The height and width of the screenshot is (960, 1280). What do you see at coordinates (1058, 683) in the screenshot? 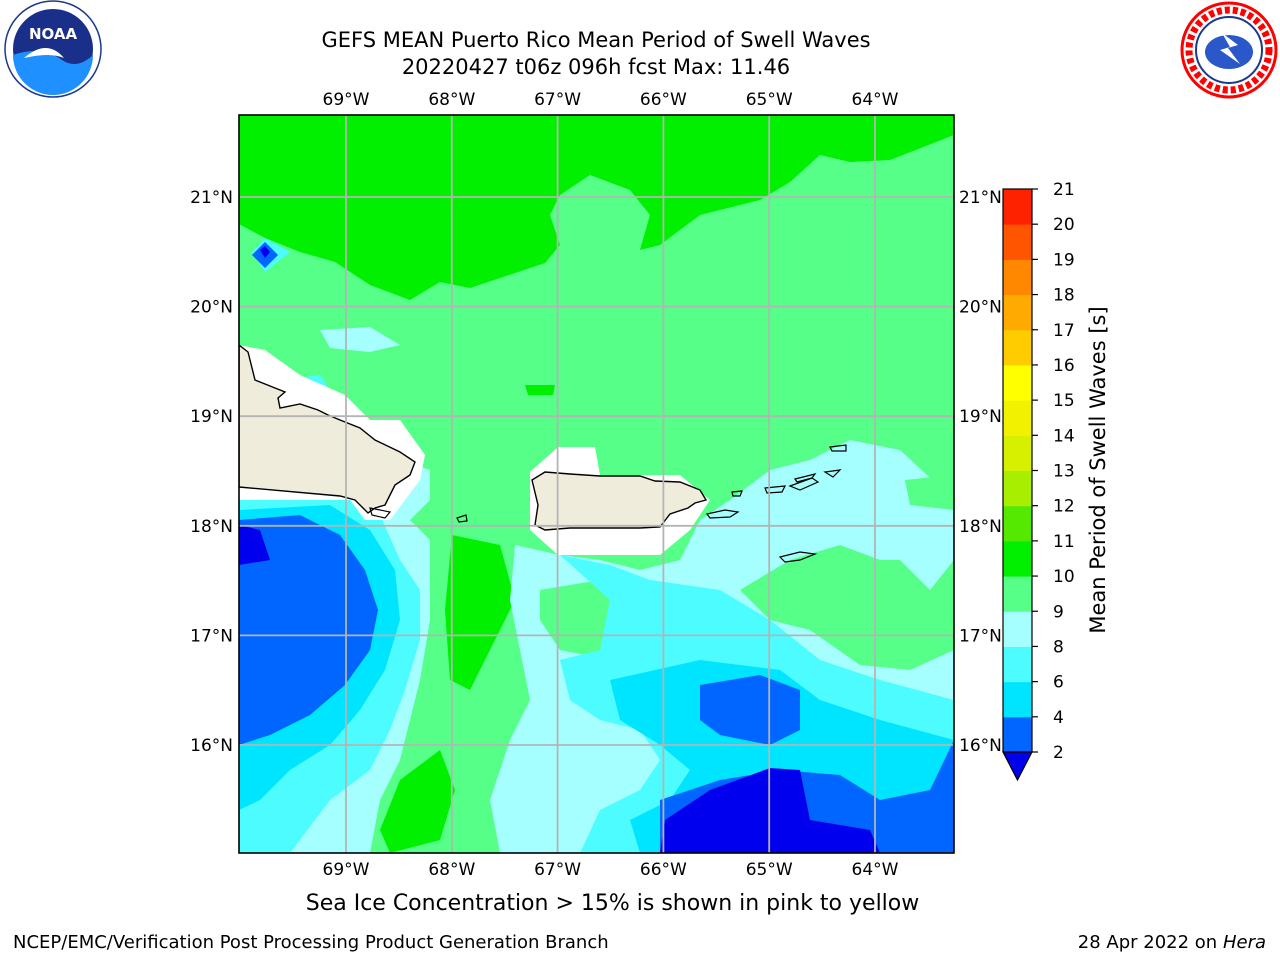
I see `colorbar-tick-label: 6` at bounding box center [1058, 683].